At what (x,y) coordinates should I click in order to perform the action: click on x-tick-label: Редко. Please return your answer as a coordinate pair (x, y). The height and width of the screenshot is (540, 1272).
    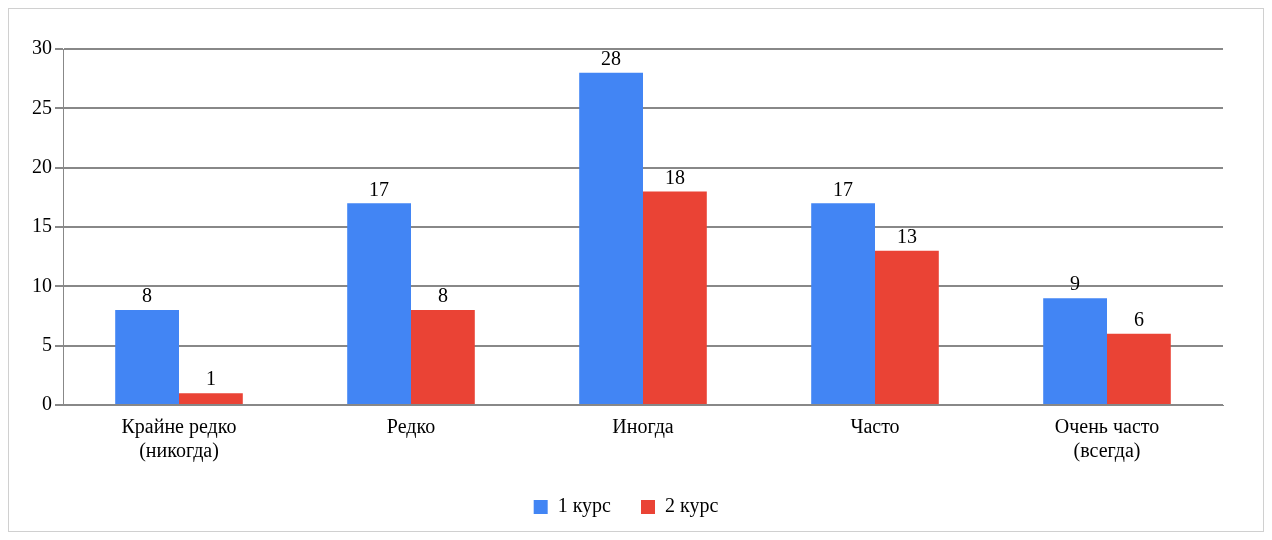
    Looking at the image, I should click on (411, 427).